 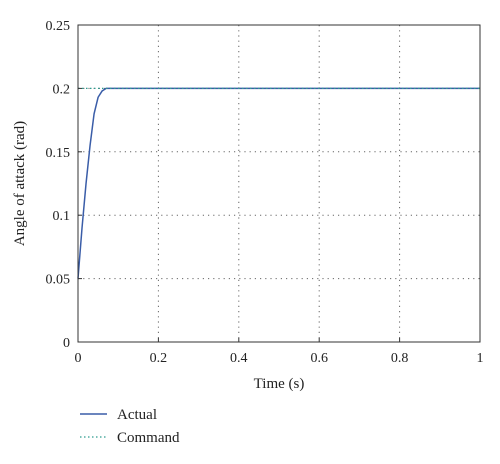 What do you see at coordinates (58, 26) in the screenshot?
I see `y-tick-label: 0.25` at bounding box center [58, 26].